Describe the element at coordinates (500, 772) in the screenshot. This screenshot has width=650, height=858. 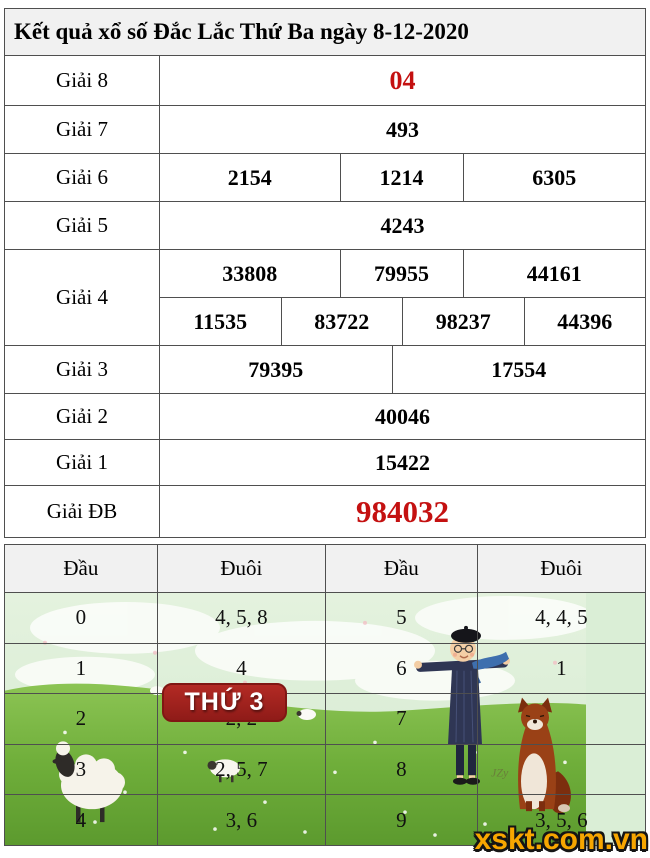
I see `artist-signature: JZy` at that location.